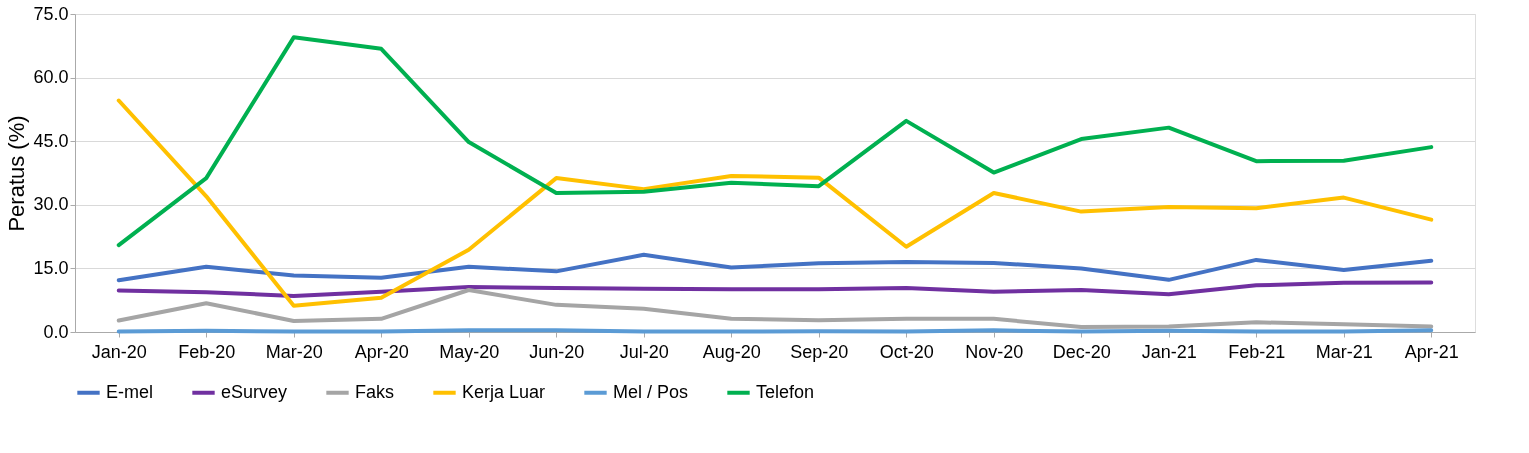 The image size is (1529, 453). Describe the element at coordinates (375, 391) in the screenshot. I see `legend-label: Faks` at that location.